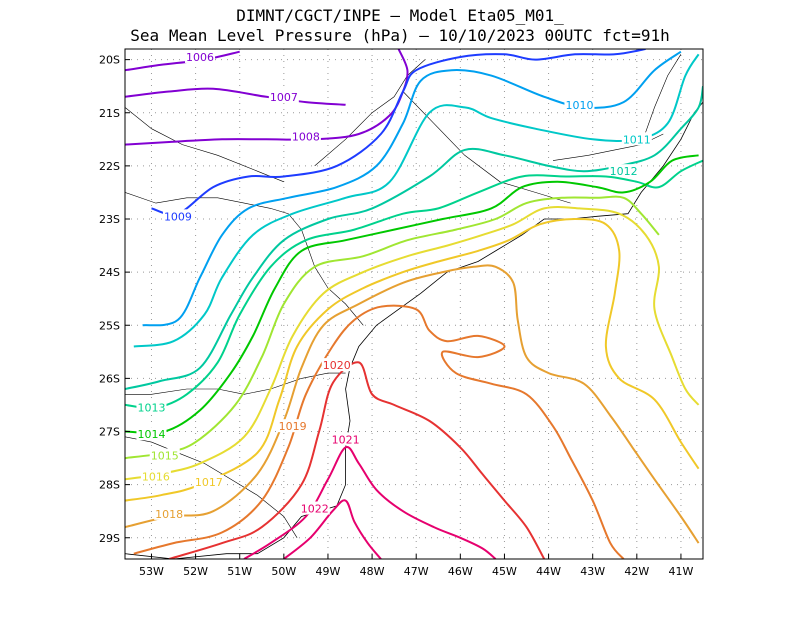 This screenshot has height=618, width=800. I want to click on isobar-label: 1022, so click(315, 509).